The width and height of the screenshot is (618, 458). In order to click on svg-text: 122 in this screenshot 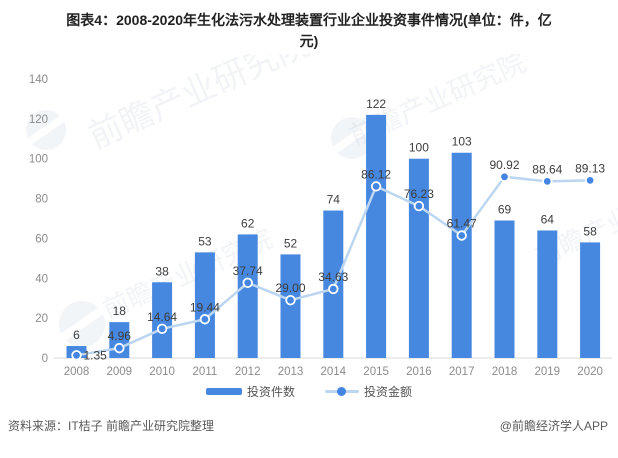, I will do `click(376, 104)`.